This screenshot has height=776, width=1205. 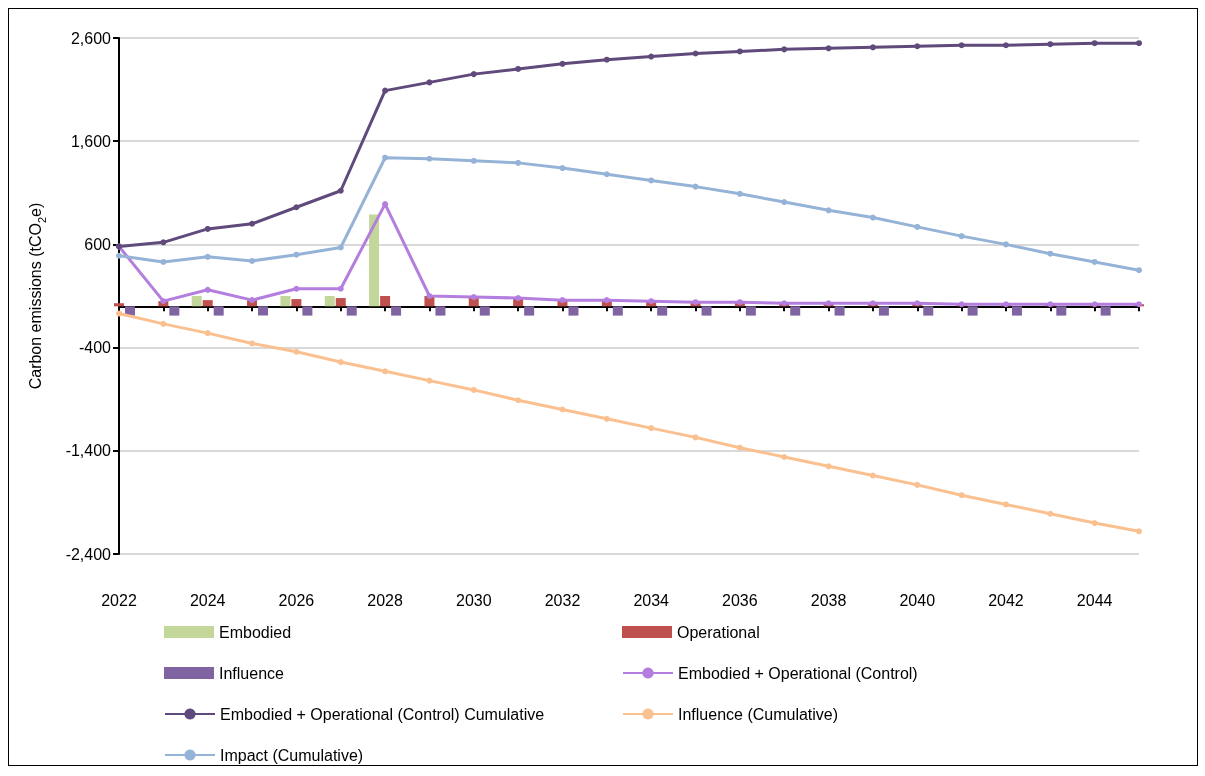 What do you see at coordinates (828, 600) in the screenshot?
I see `x-tick-label: 2038` at bounding box center [828, 600].